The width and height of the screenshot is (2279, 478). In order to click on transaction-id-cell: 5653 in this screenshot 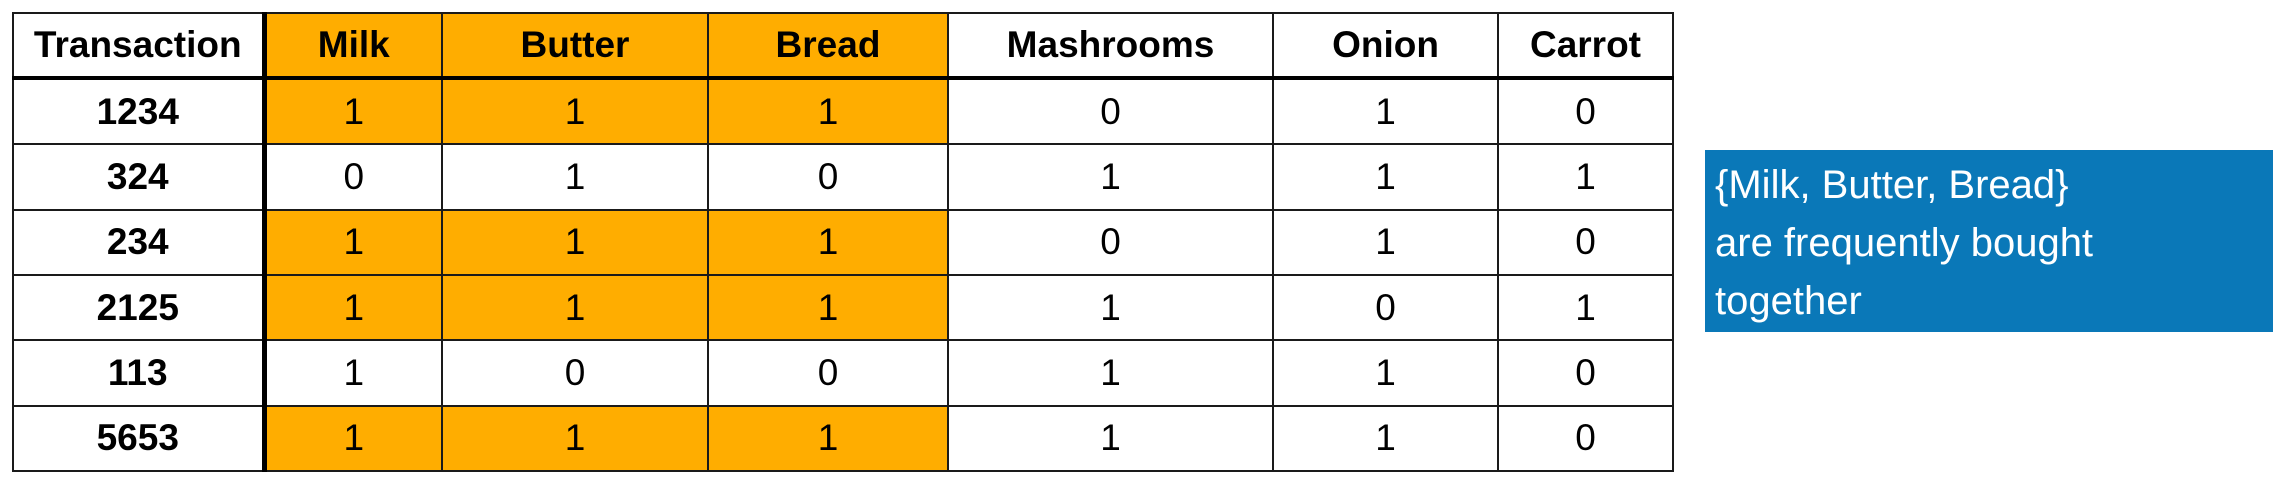, I will do `click(139, 438)`.